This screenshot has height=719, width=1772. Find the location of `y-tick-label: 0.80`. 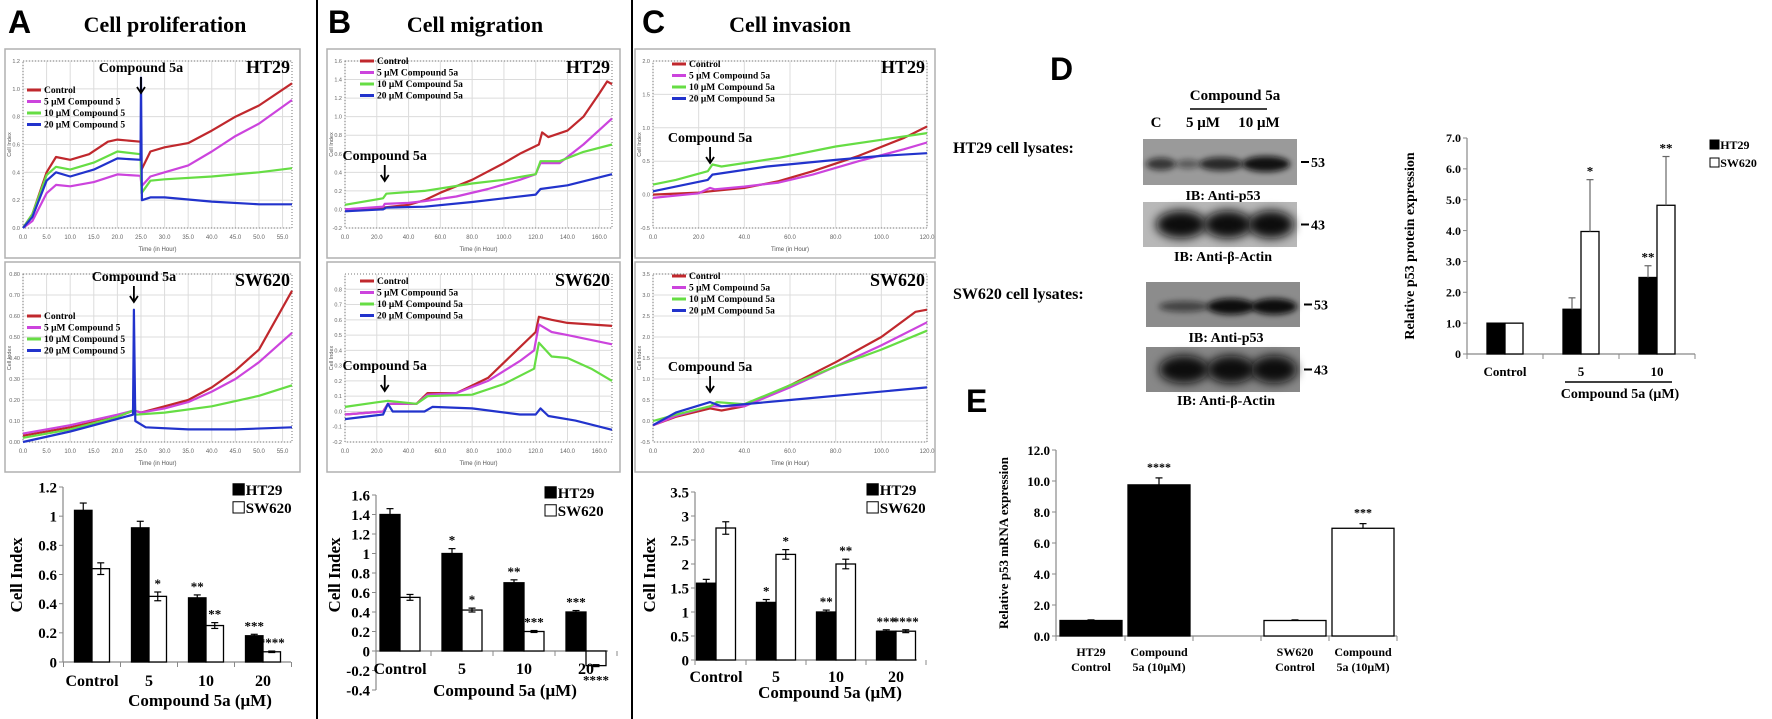

y-tick-label: 0.80 is located at coordinates (14, 275).